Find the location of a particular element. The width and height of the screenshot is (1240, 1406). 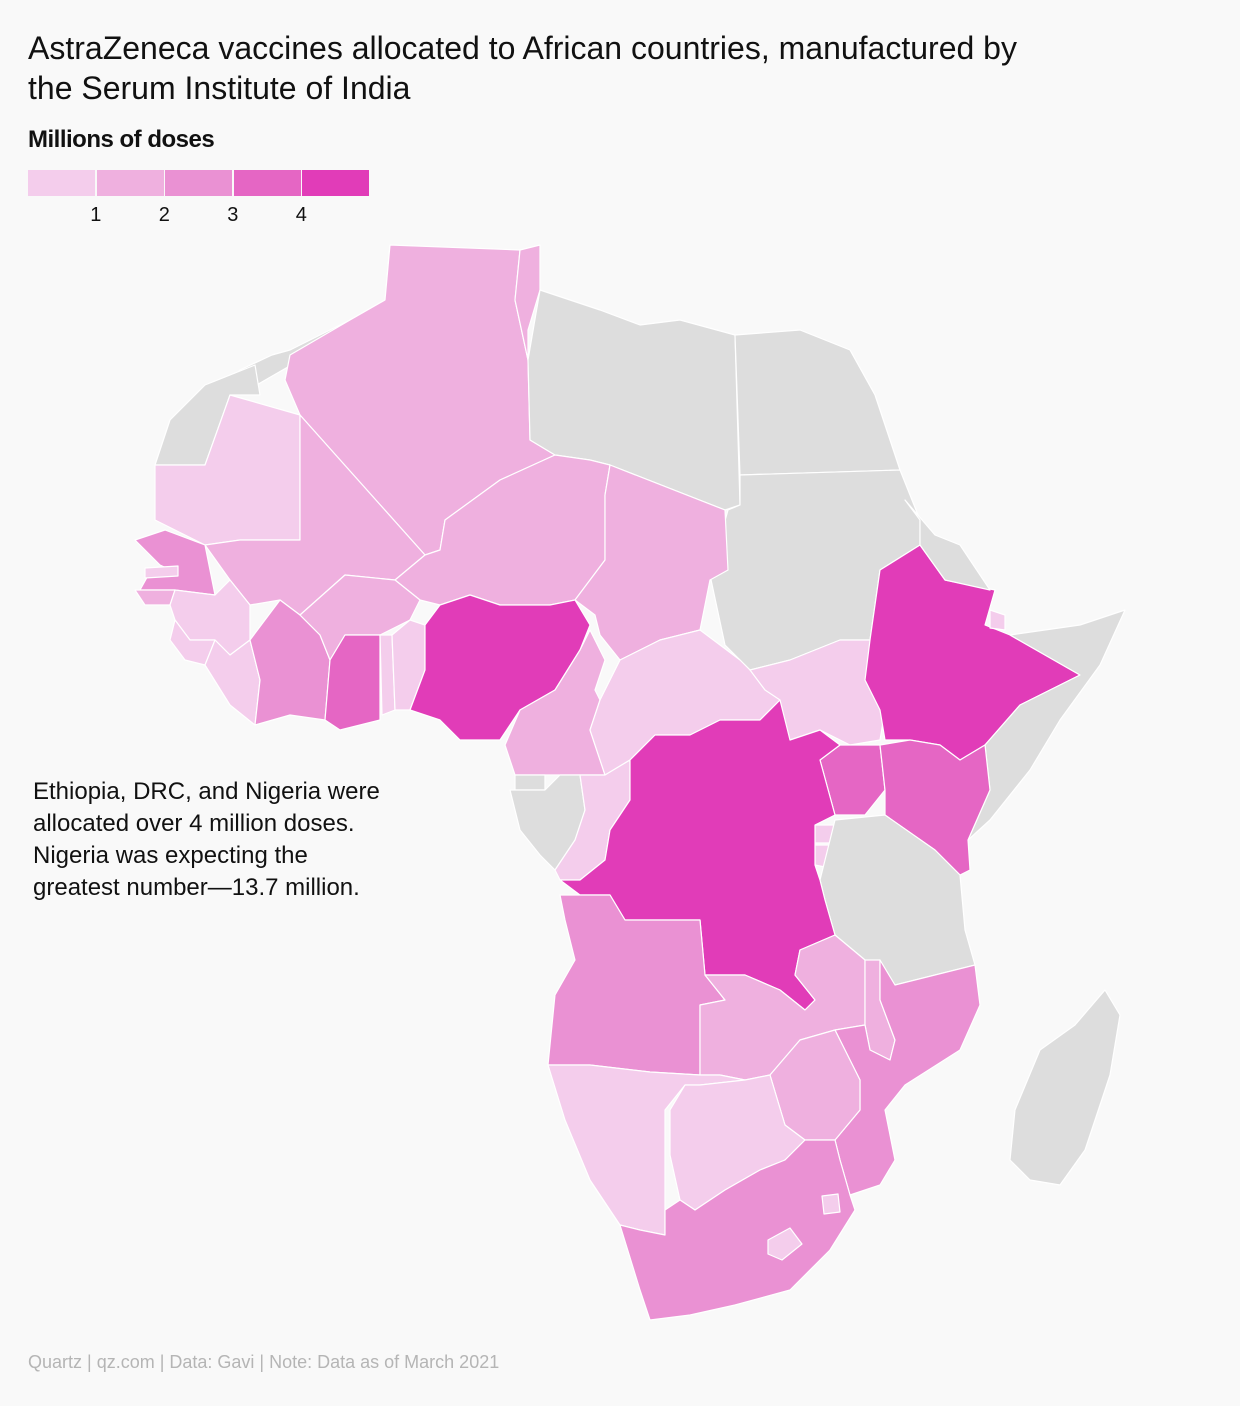

legend-tick-2: 2 is located at coordinates (164, 215).